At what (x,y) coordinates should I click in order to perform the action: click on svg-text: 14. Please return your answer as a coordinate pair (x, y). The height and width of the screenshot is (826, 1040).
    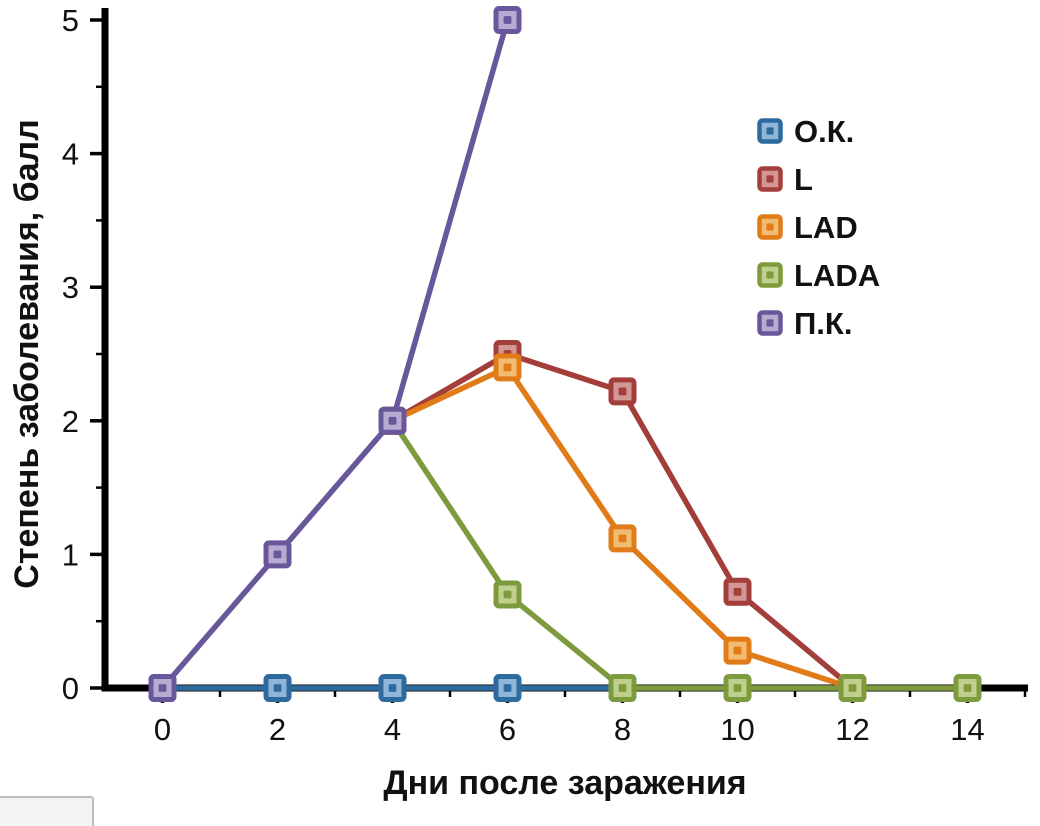
    Looking at the image, I should click on (967, 729).